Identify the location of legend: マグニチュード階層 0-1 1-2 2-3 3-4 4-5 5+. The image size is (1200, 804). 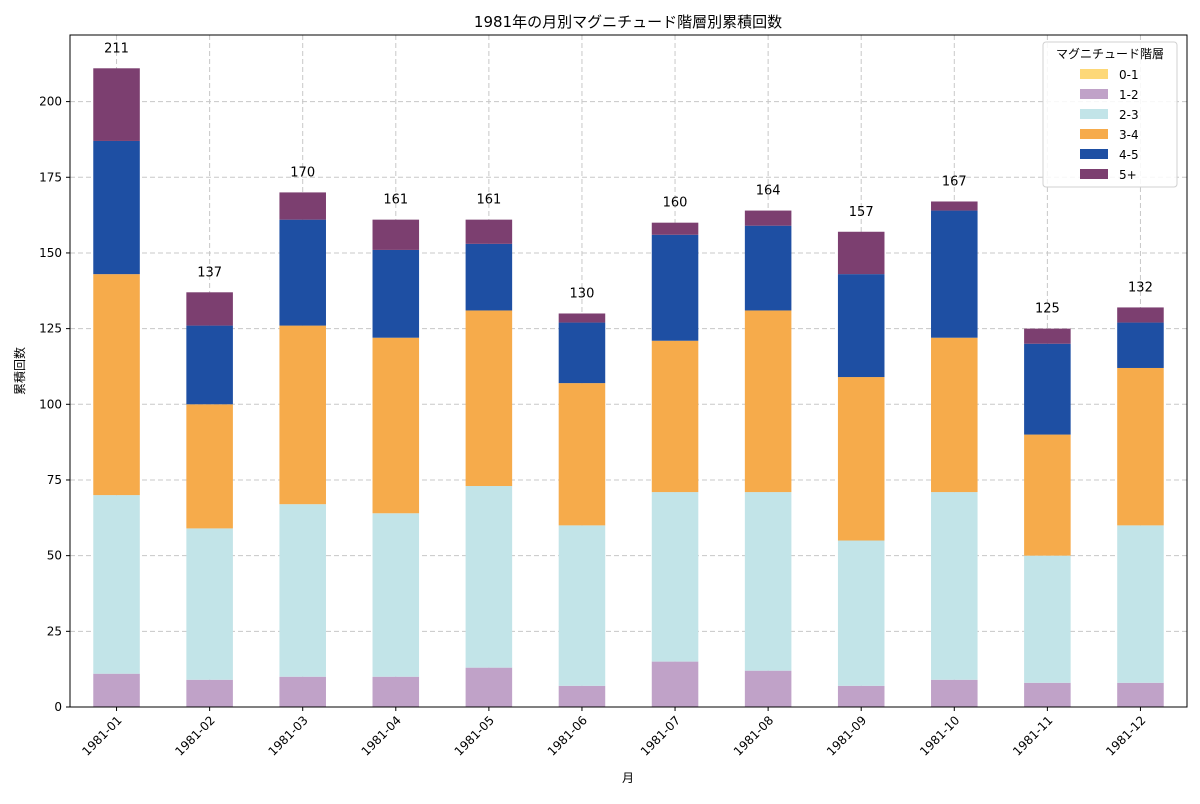
(1110, 114).